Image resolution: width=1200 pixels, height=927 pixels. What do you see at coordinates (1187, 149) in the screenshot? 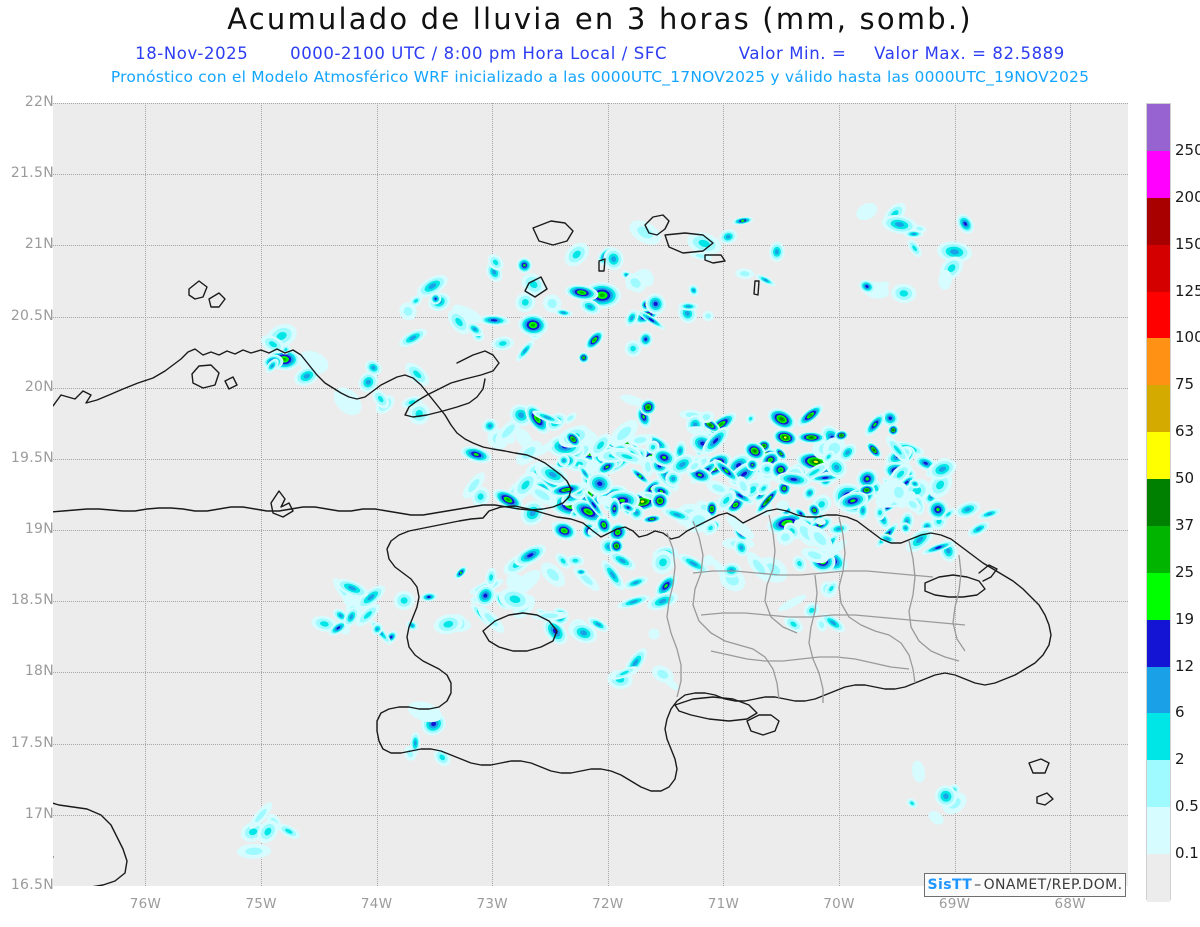
I see `colorbar-tick-label: 250` at bounding box center [1187, 149].